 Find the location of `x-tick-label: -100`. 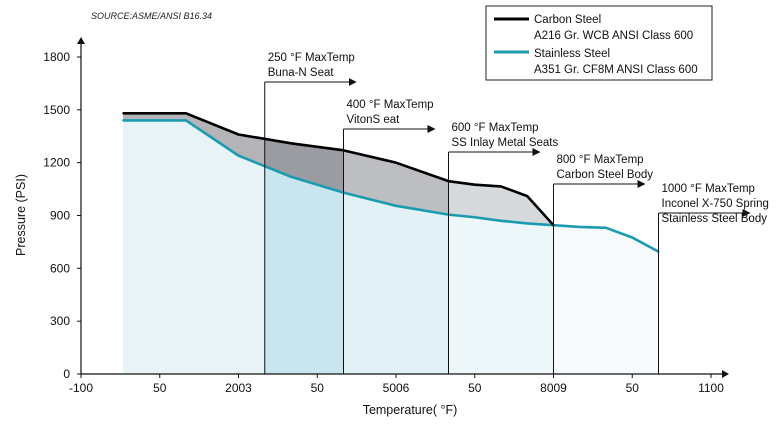

x-tick-label: -100 is located at coordinates (81, 388).